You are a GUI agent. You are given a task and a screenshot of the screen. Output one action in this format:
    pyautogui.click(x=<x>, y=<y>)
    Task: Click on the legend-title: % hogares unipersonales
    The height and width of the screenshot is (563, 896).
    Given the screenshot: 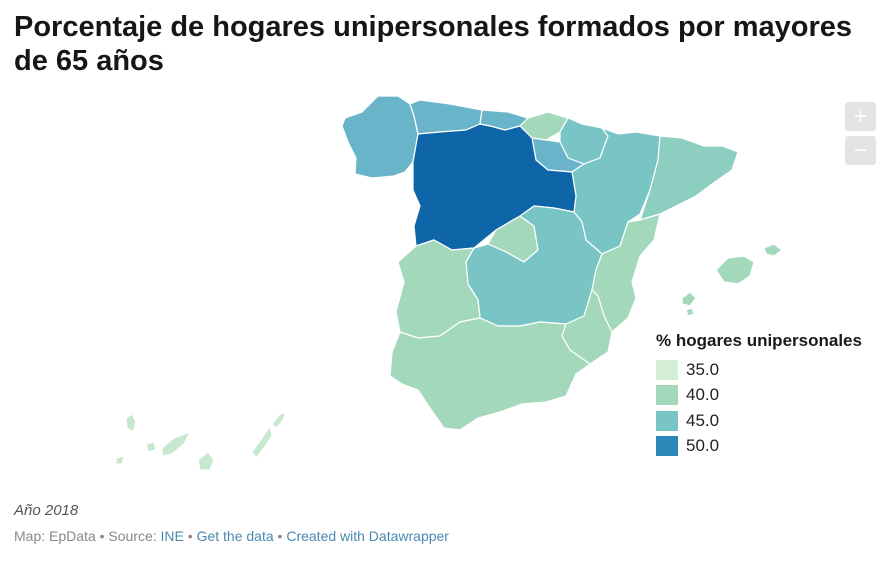 What is the action you would take?
    pyautogui.click(x=759, y=340)
    